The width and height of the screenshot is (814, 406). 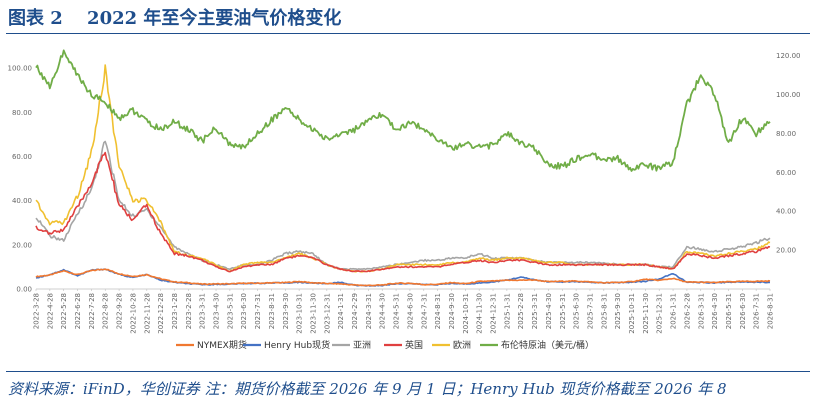 What do you see at coordinates (715, 311) in the screenshot?
I see `x-tick-label: 2026-4-30` at bounding box center [715, 311].